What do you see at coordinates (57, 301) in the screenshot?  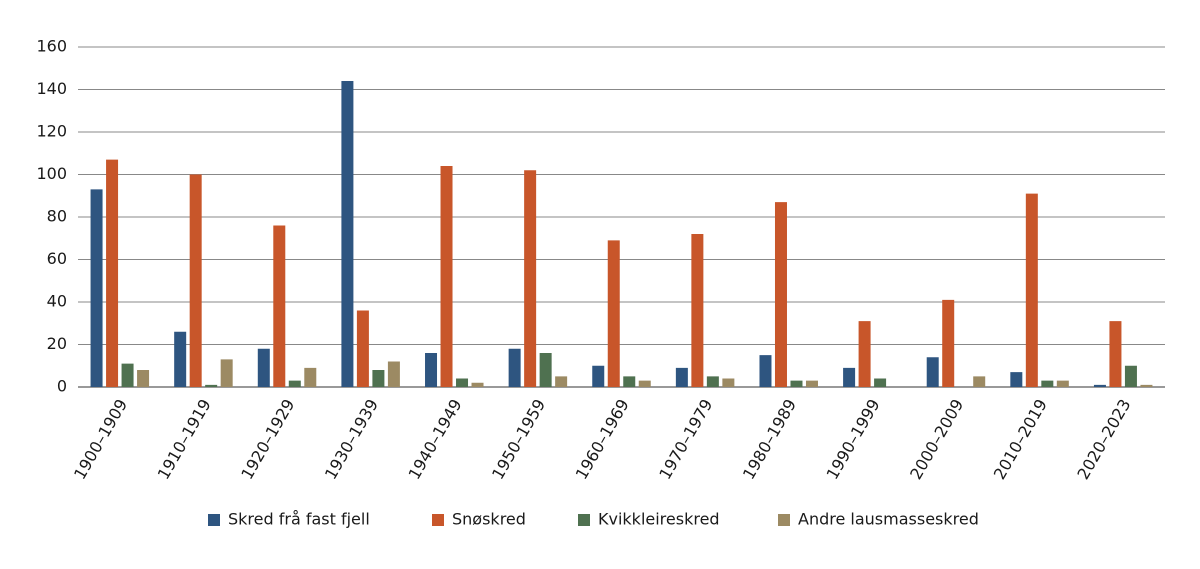 I see `y-tick-label: 40` at bounding box center [57, 301].